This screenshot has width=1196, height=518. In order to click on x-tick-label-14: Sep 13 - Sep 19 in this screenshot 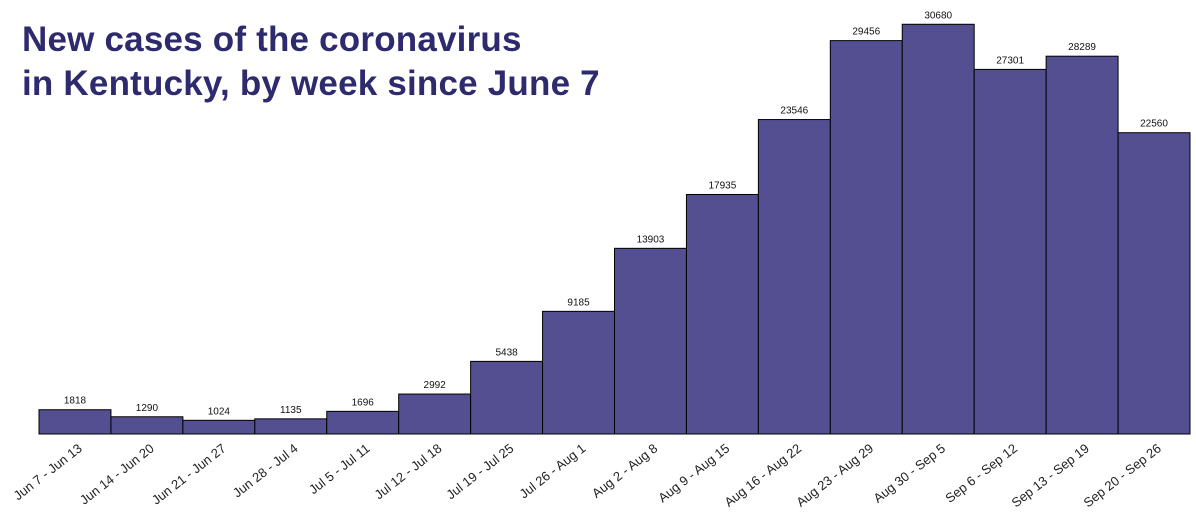, I will do `click(1050, 476)`.